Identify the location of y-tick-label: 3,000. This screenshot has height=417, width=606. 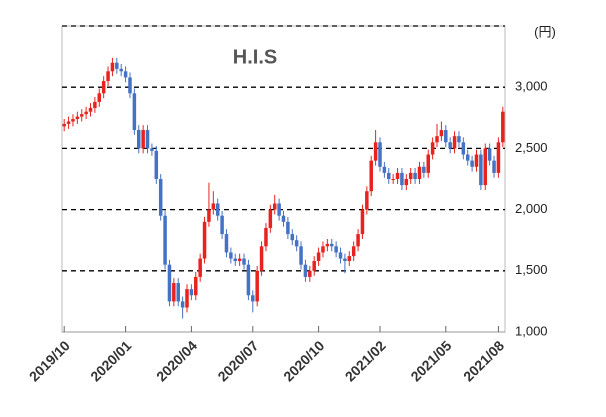
(531, 86).